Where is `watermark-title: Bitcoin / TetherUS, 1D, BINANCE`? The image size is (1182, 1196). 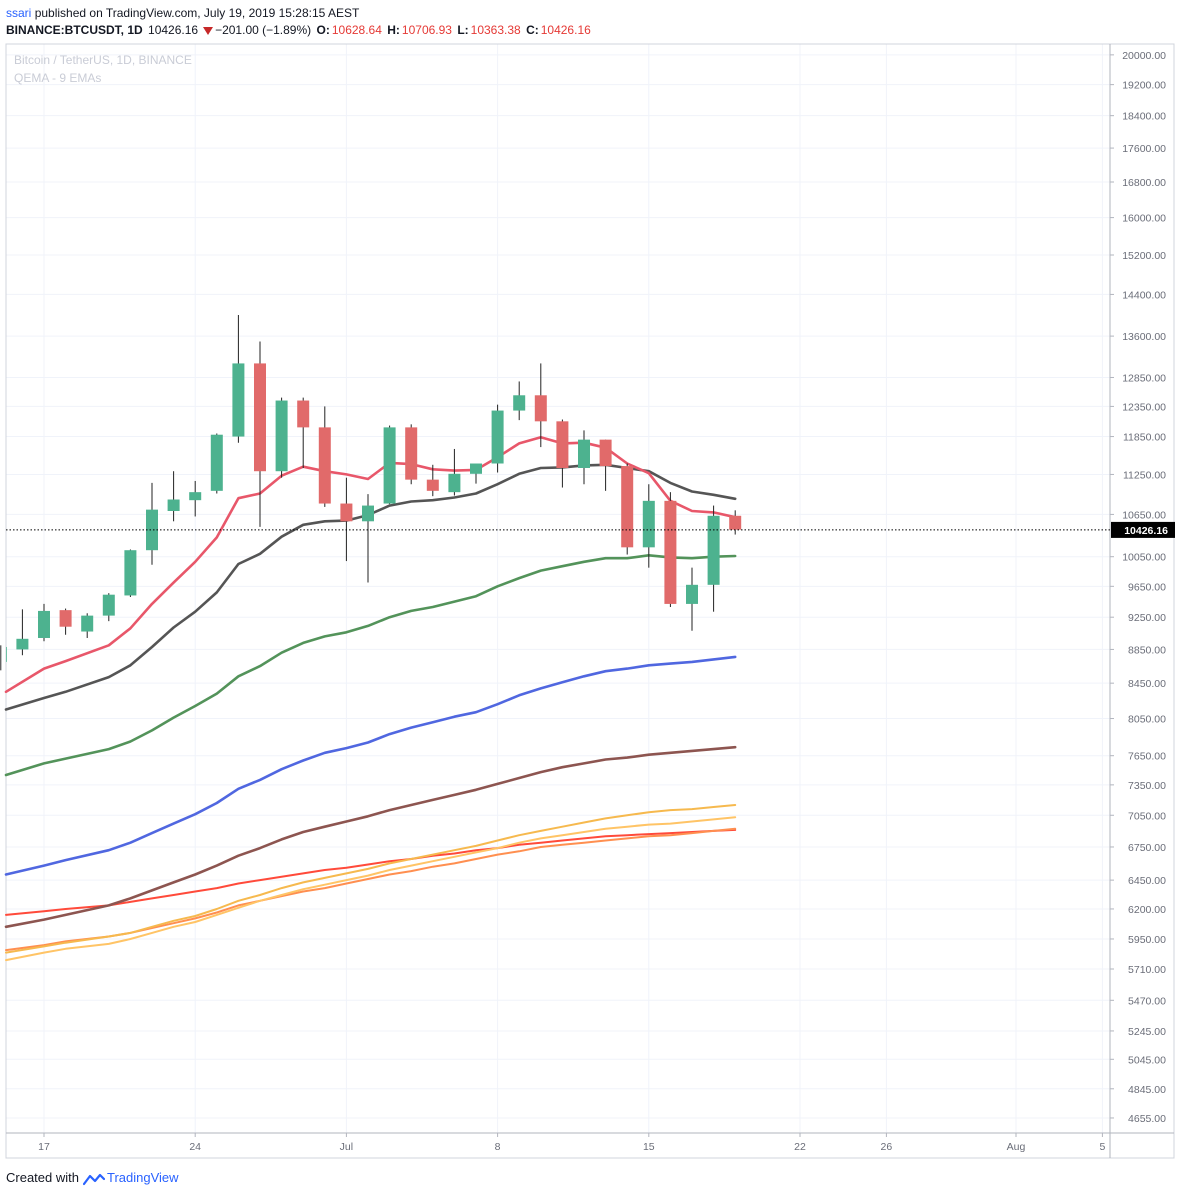 watermark-title: Bitcoin / TetherUS, 1D, BINANCE is located at coordinates (103, 60).